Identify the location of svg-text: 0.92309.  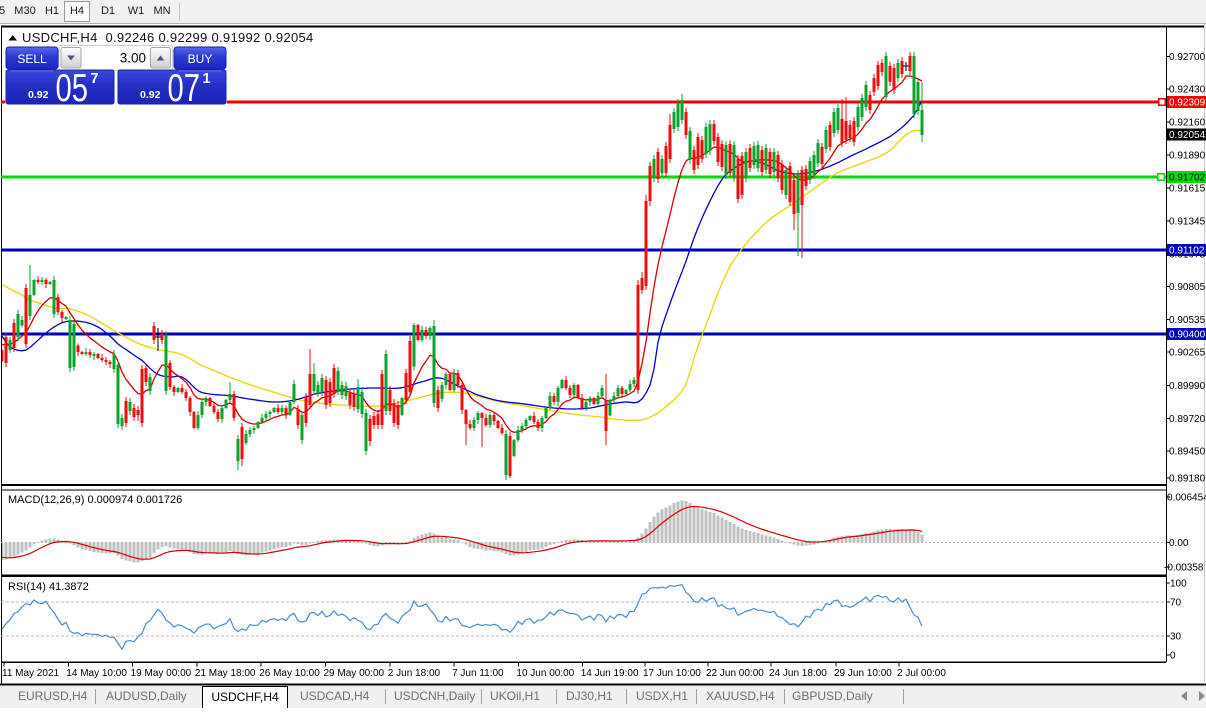
(1187, 103).